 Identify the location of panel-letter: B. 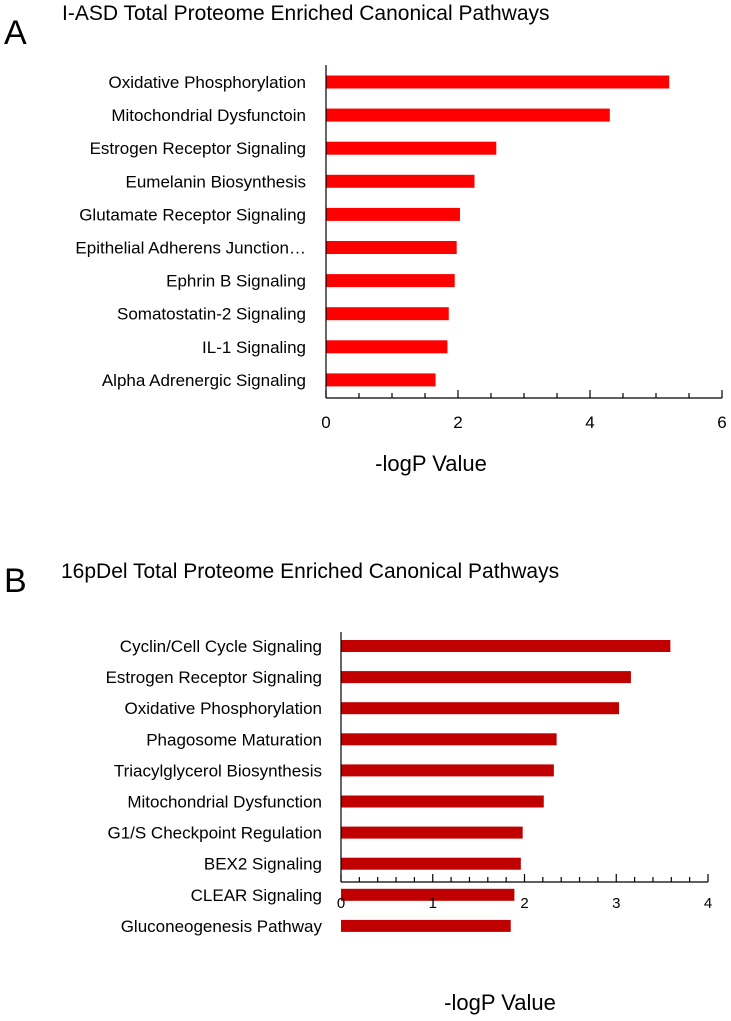
(15, 581).